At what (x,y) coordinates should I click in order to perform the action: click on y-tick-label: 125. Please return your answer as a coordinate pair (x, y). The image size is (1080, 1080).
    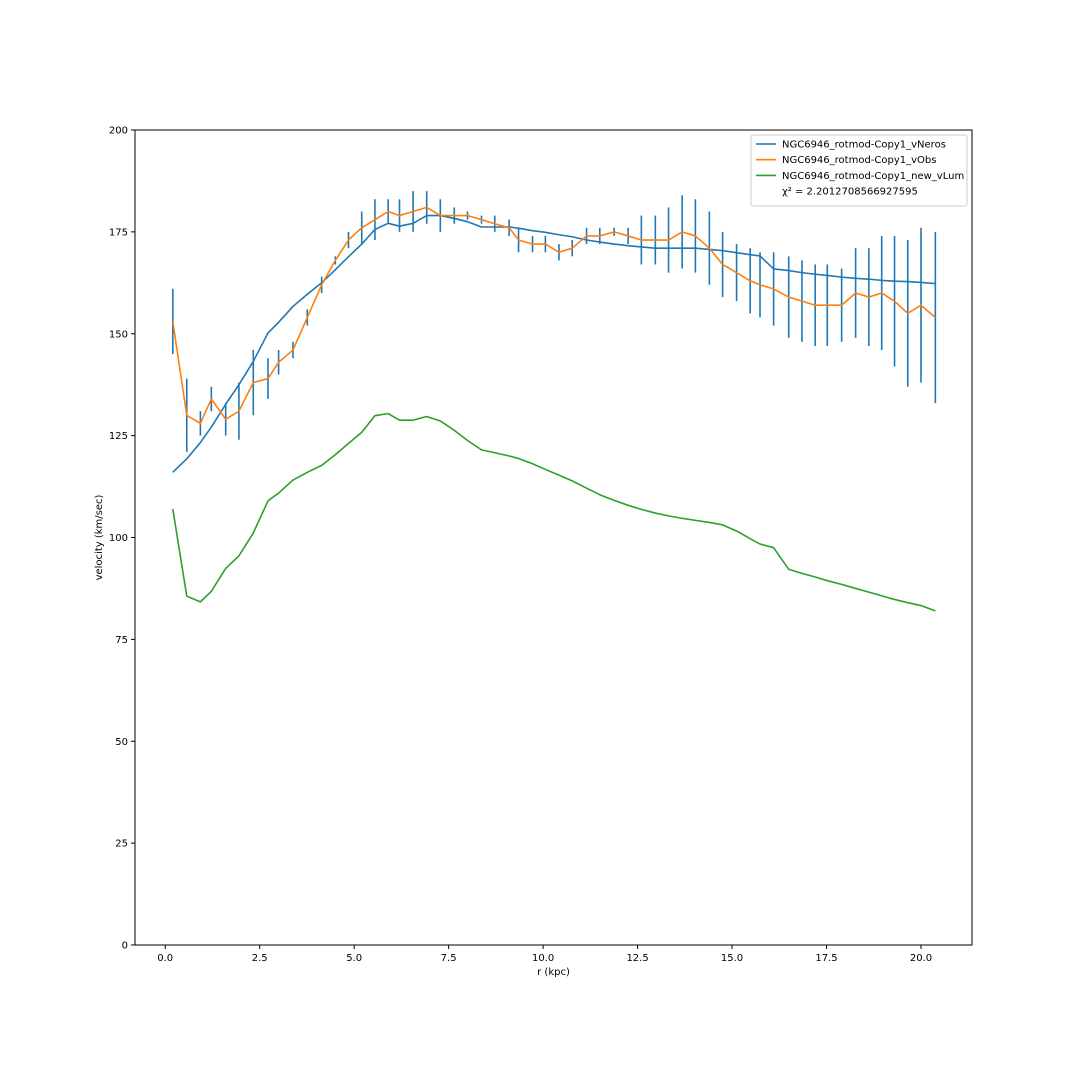
    Looking at the image, I should click on (118, 436).